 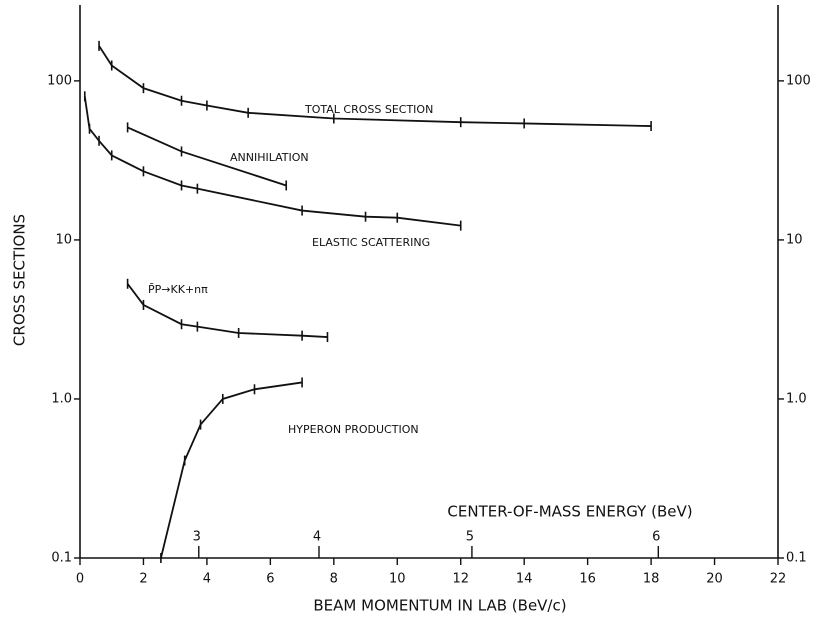 I want to click on y-tick-label: 0.1, so click(x=61, y=558).